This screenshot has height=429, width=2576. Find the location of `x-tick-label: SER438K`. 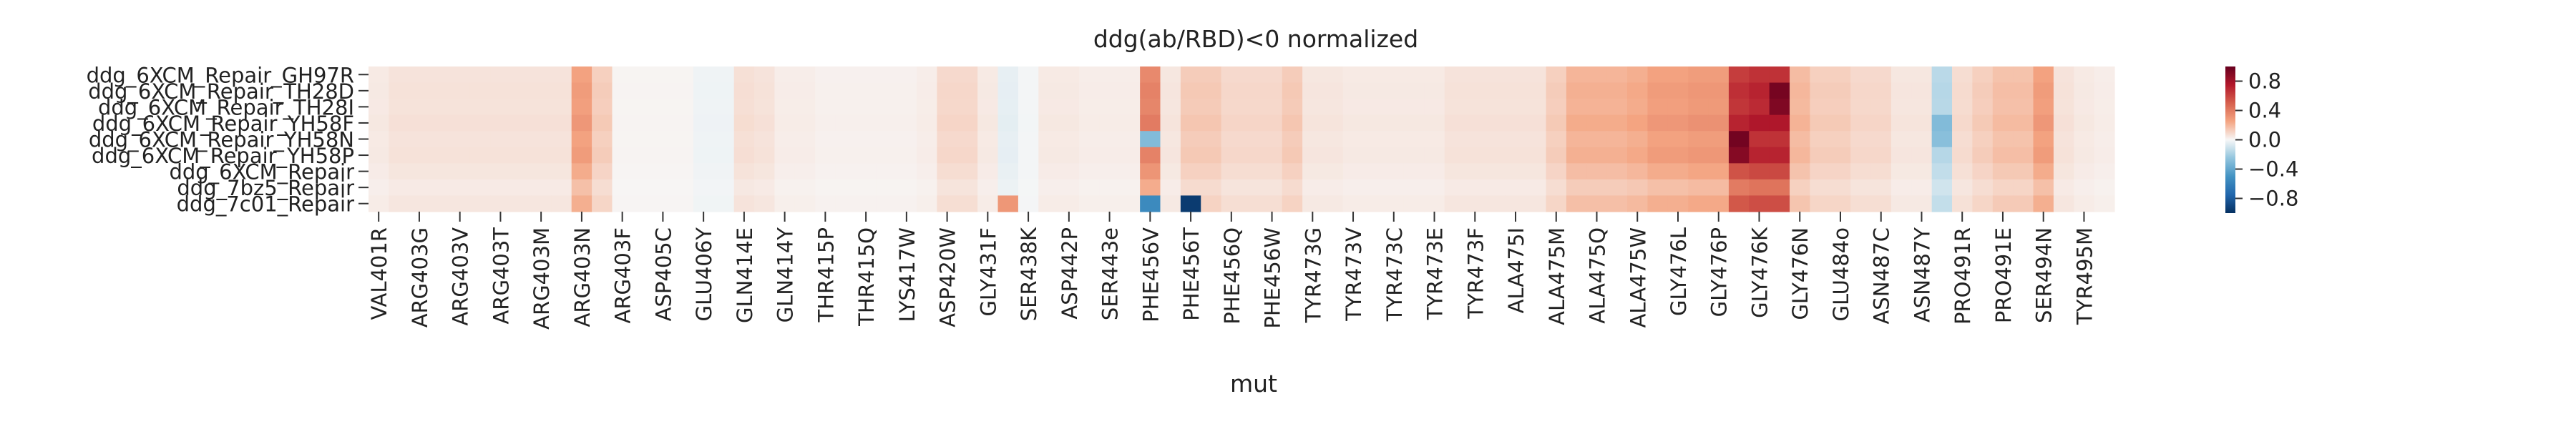

x-tick-label: SER438K is located at coordinates (1029, 274).